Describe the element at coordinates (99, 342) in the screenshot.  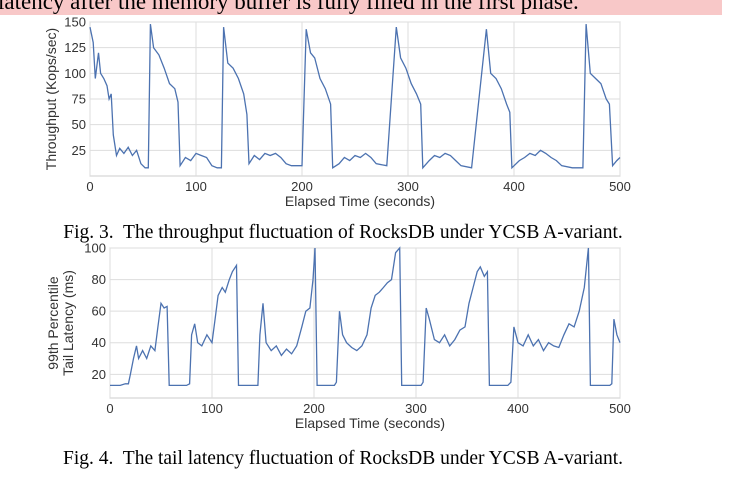
I see `y-tick-label: 40` at that location.